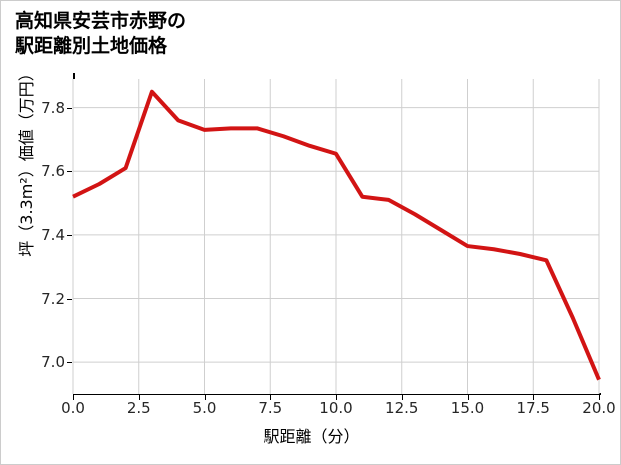  What do you see at coordinates (311, 436) in the screenshot?
I see `x-axis-label: 駅距離（分）` at bounding box center [311, 436].